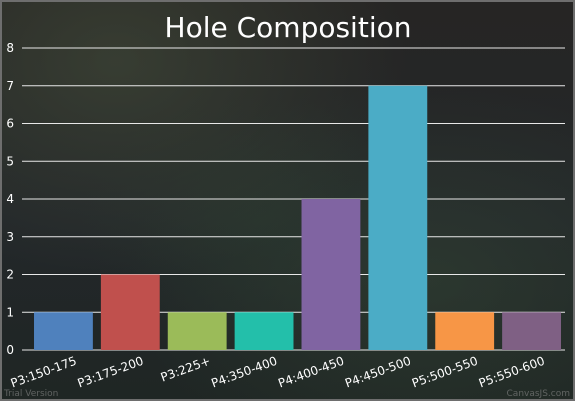  What do you see at coordinates (244, 372) in the screenshot?
I see `x-category-label: P4:350-400` at bounding box center [244, 372].